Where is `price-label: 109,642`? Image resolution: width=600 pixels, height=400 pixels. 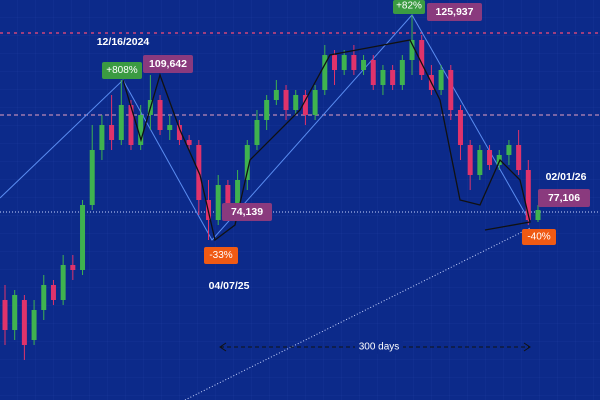
price-label: 109,642 is located at coordinates (168, 64).